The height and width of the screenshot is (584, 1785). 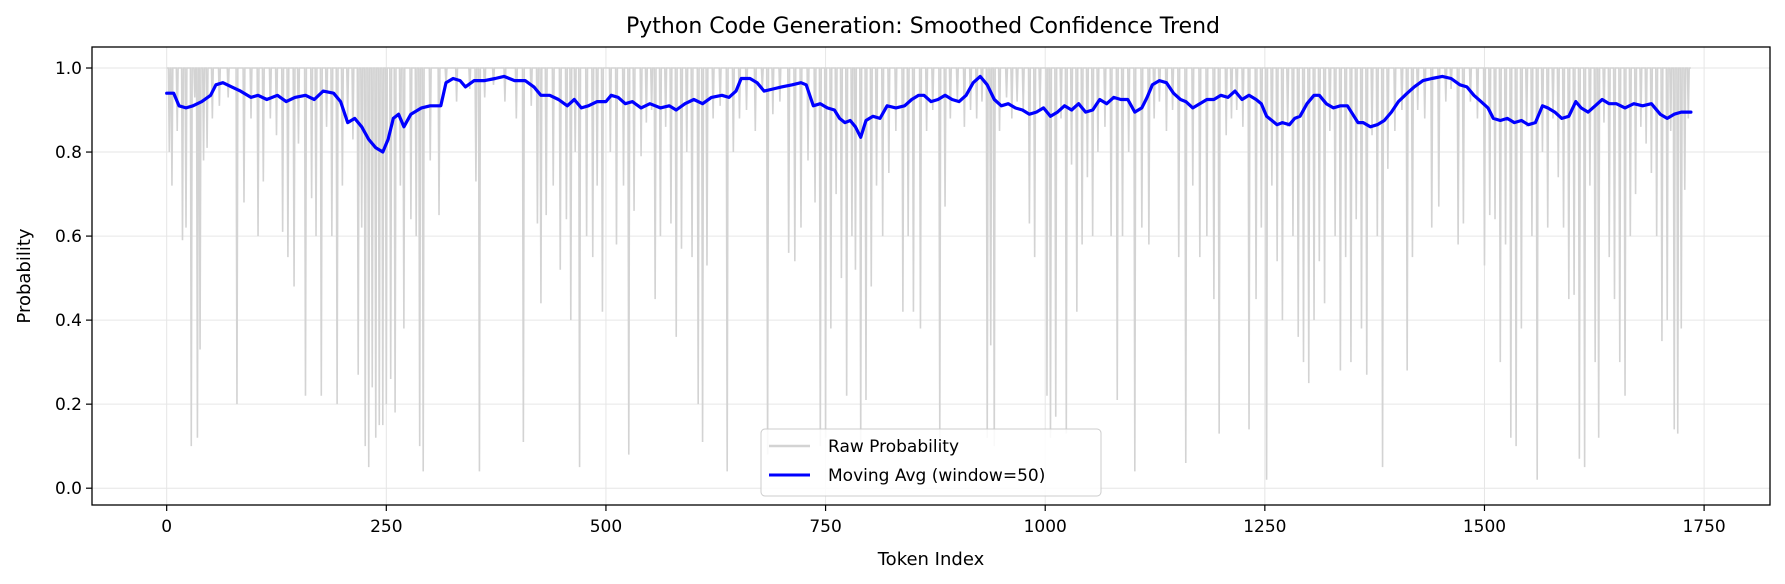 What do you see at coordinates (1264, 527) in the screenshot?
I see `x-tick-label: 1250` at bounding box center [1264, 527].